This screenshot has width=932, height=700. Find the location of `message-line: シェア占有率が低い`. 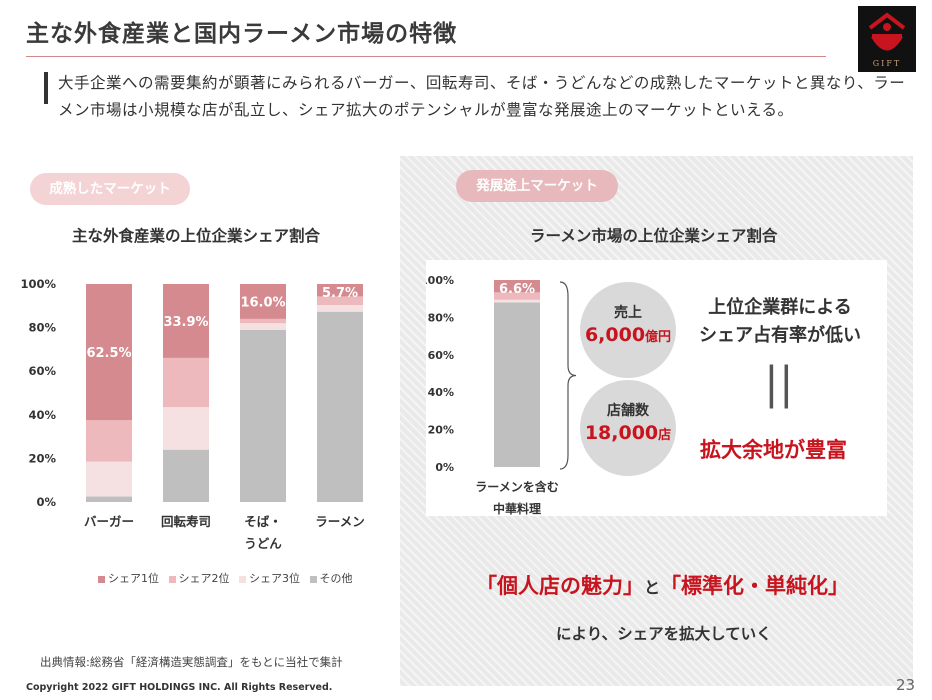

message-line: シェア占有率が低い is located at coordinates (780, 335).